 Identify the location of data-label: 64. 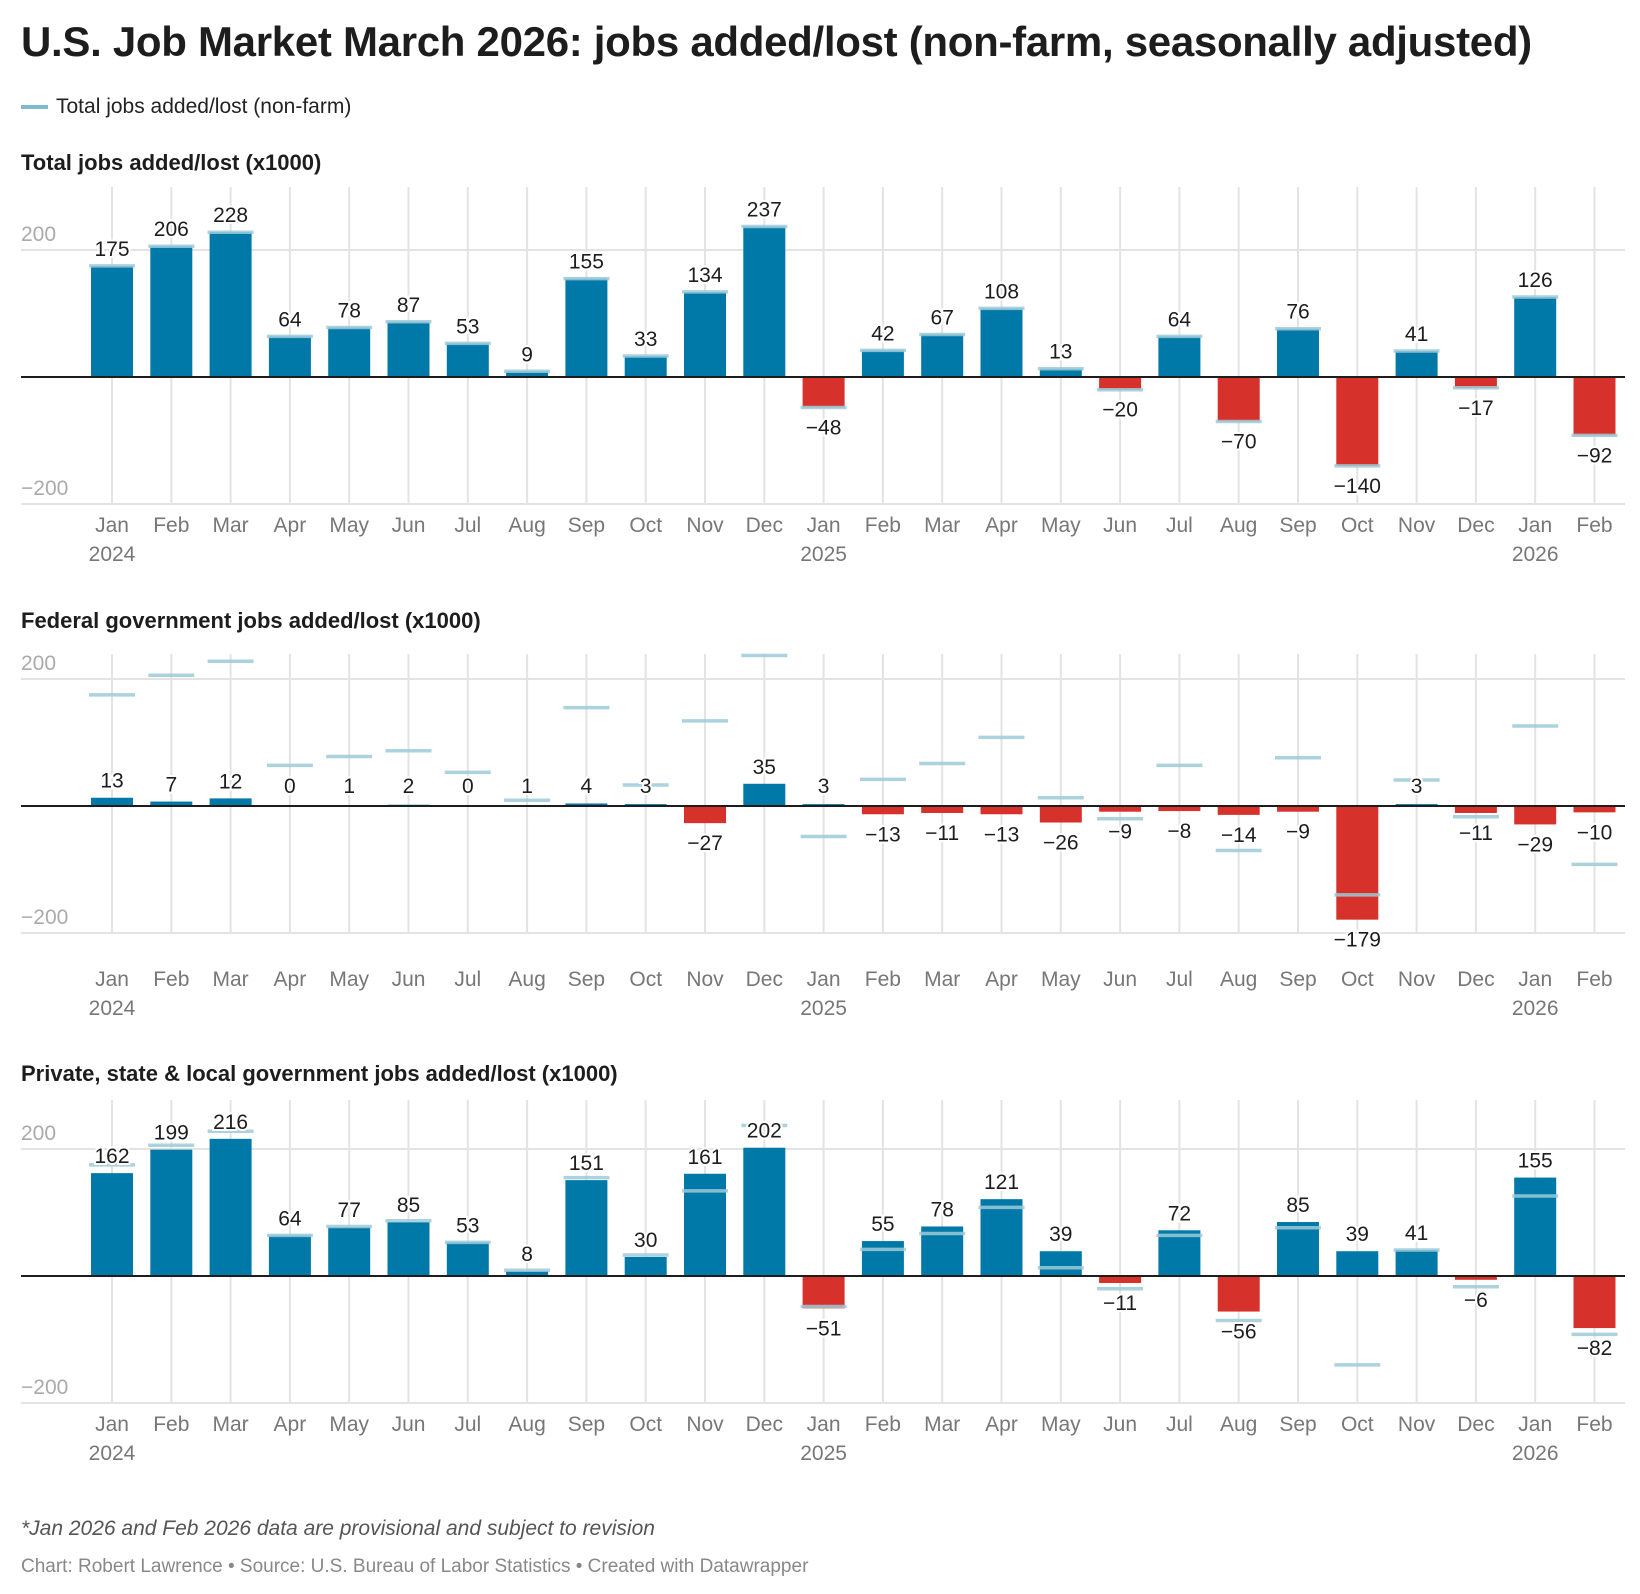
(290, 319).